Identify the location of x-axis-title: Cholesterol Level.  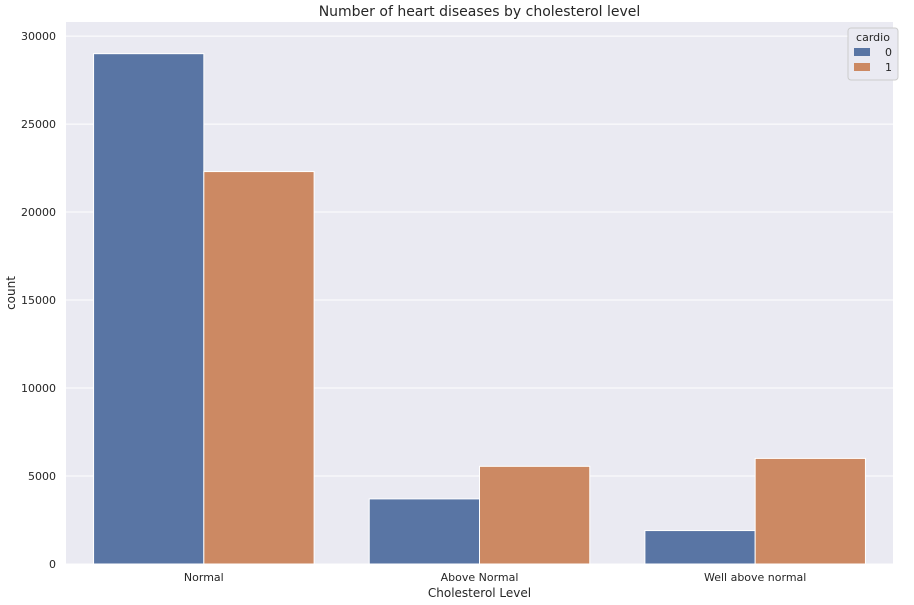
(479, 593).